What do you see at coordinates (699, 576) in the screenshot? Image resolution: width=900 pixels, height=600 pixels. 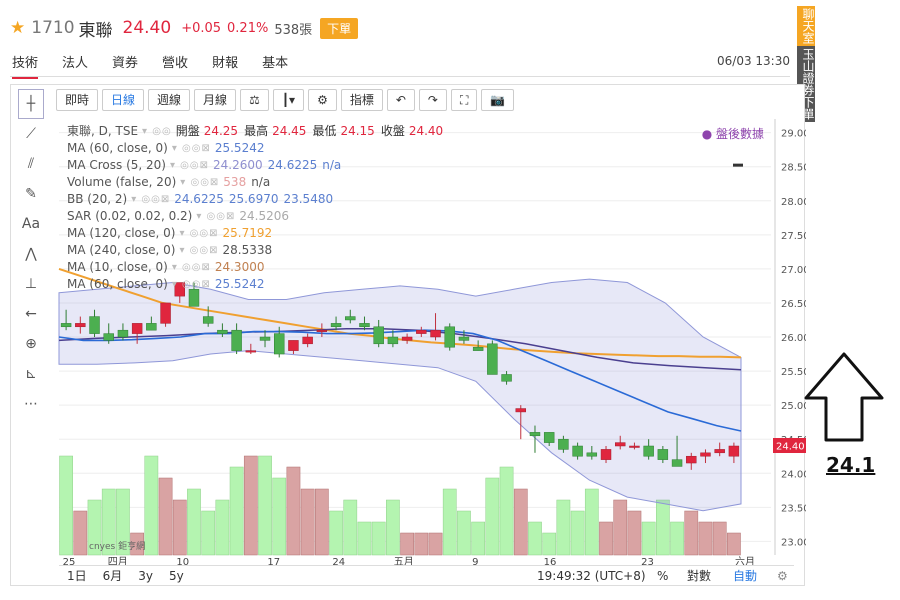 I see `log-toggle: 對數` at bounding box center [699, 576].